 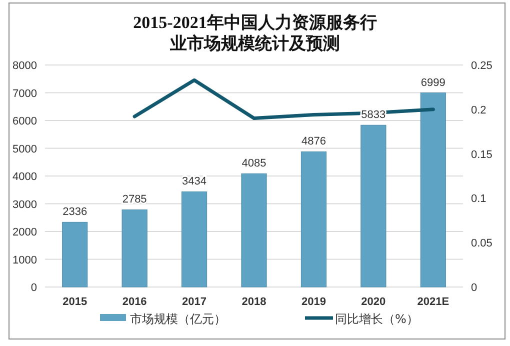 What do you see at coordinates (254, 302) in the screenshot?
I see `x-tick-label: 2018` at bounding box center [254, 302].